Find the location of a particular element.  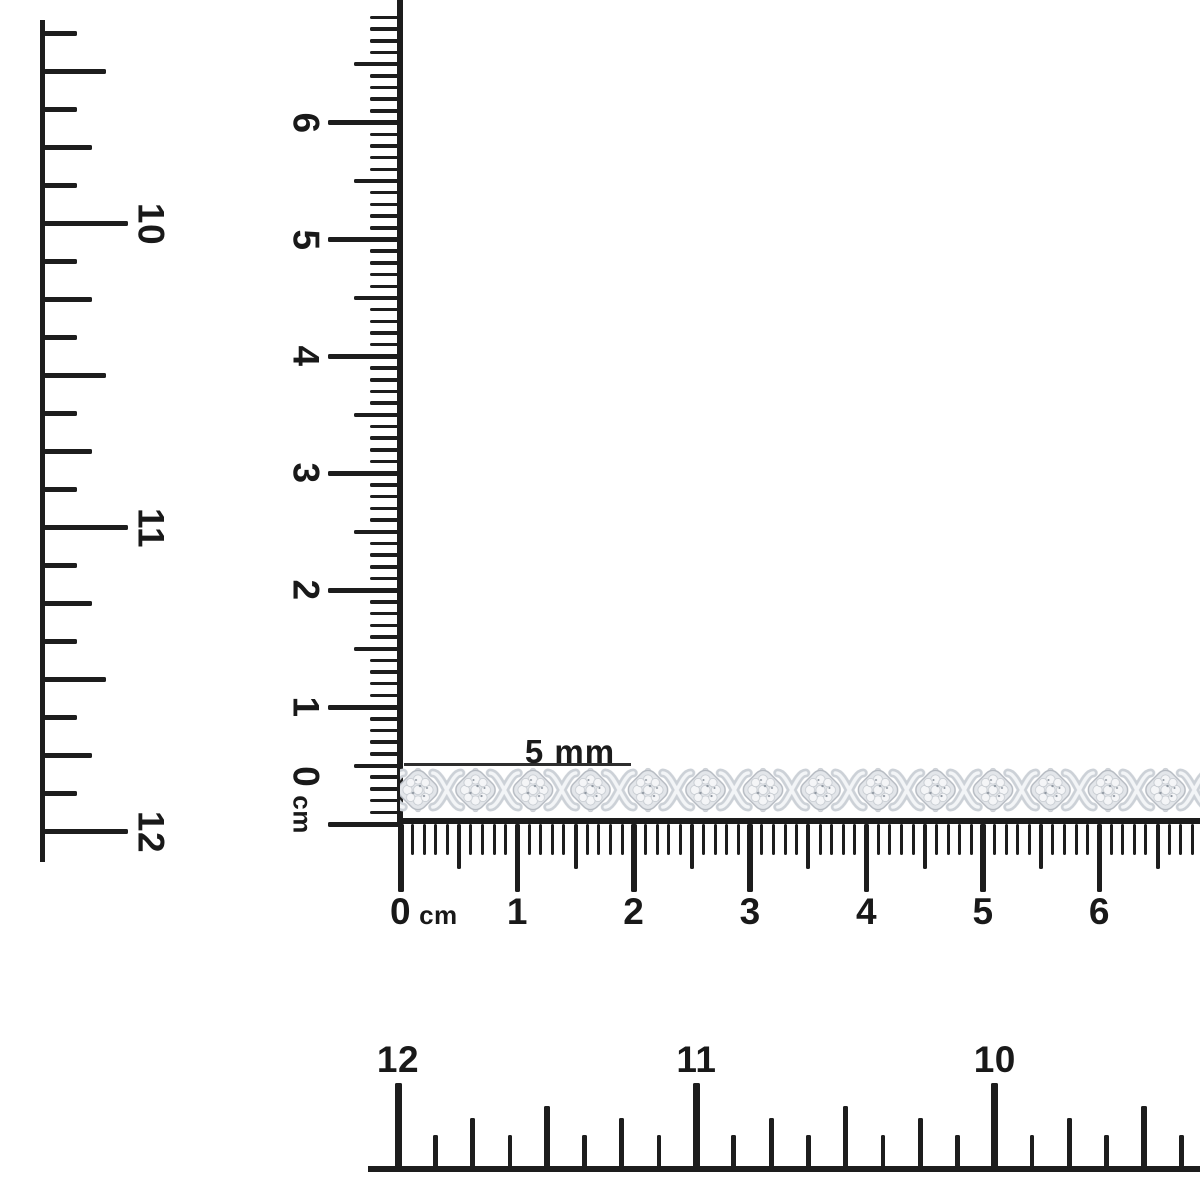

measurement-line is located at coordinates (517, 764).